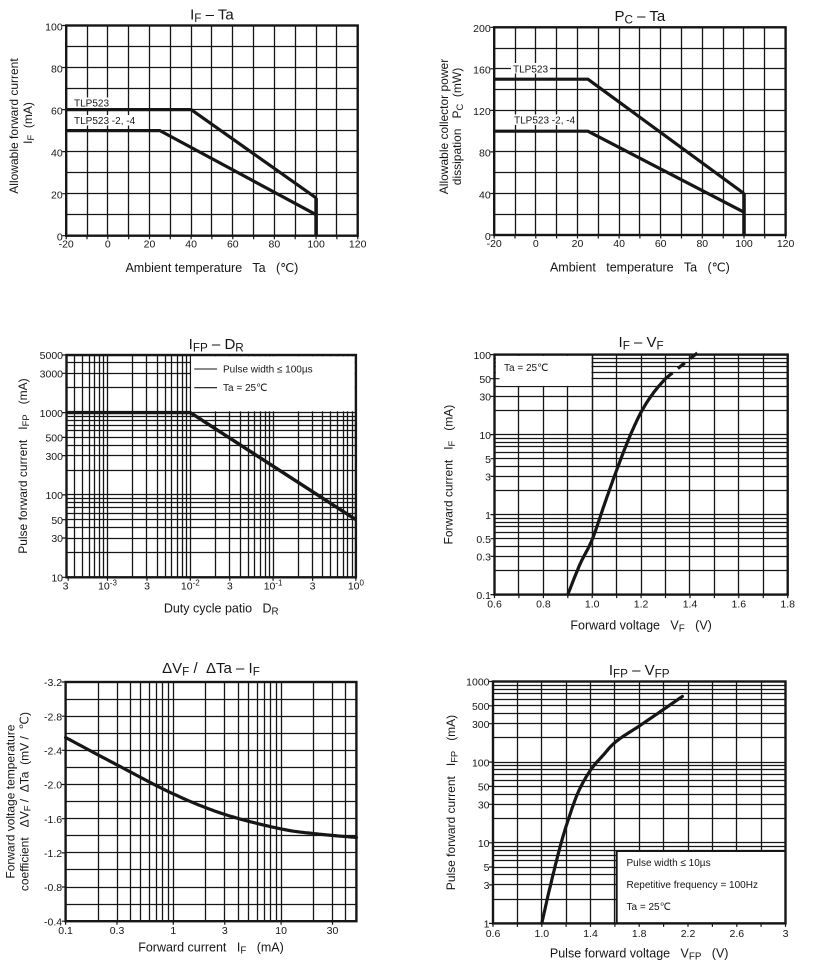 This screenshot has height=970, width=813. What do you see at coordinates (483, 540) in the screenshot?
I see `svg-text: 0.5` at bounding box center [483, 540].